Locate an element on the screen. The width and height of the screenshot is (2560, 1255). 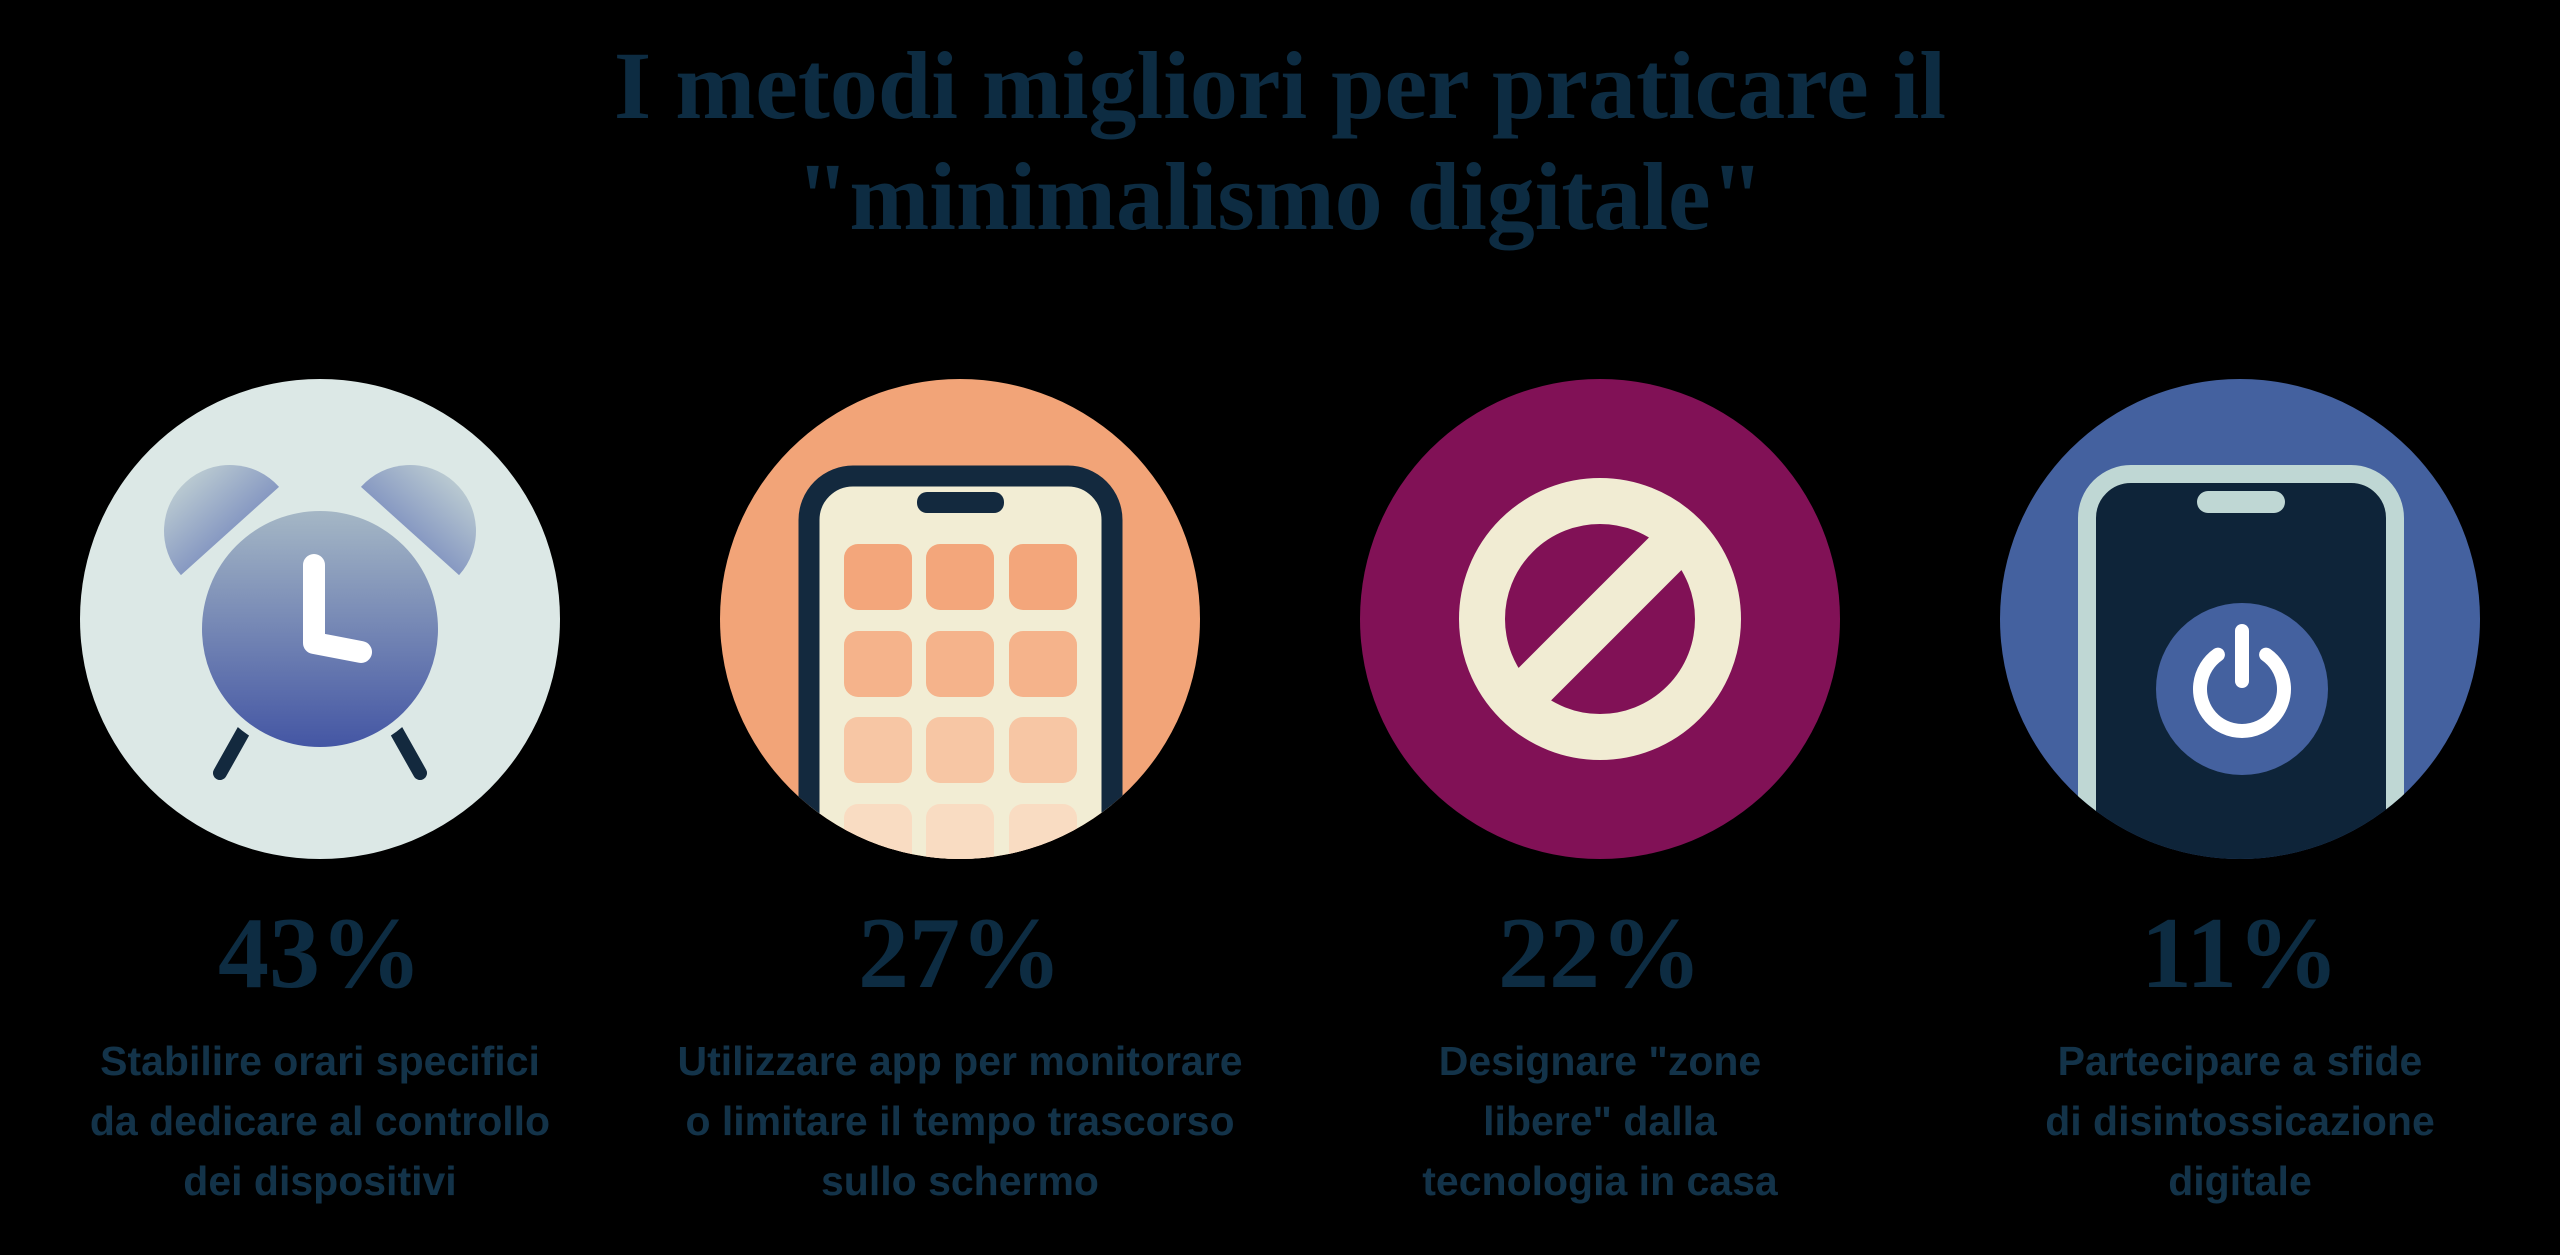
caption-line: Partecipare a sfide is located at coordinates (2240, 1060).